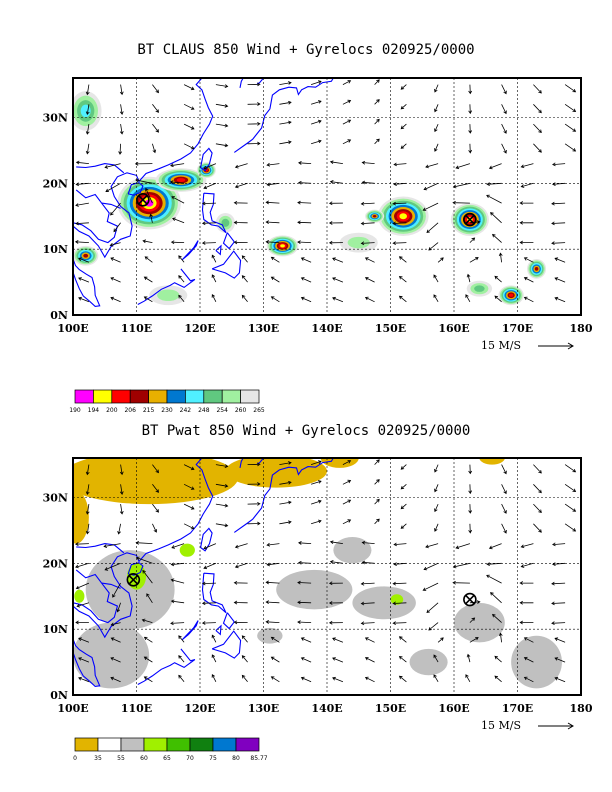 The height and width of the screenshot is (792, 612). What do you see at coordinates (581, 708) in the screenshot?
I see `x-tick-label: 180` at bounding box center [581, 708].